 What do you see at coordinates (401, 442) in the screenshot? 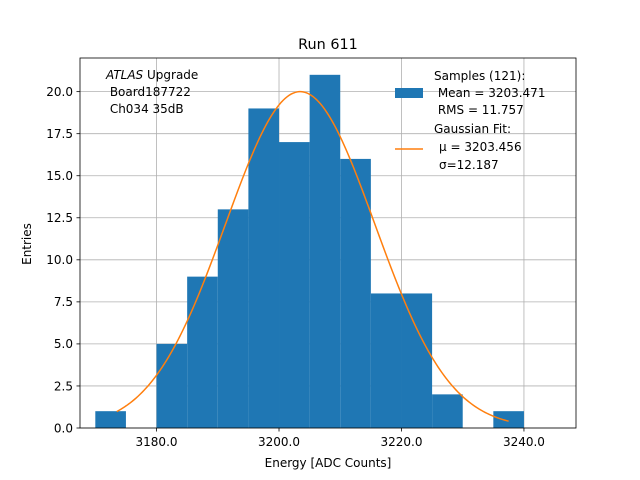
I see `x-tick-label: 3220.0` at bounding box center [401, 442].